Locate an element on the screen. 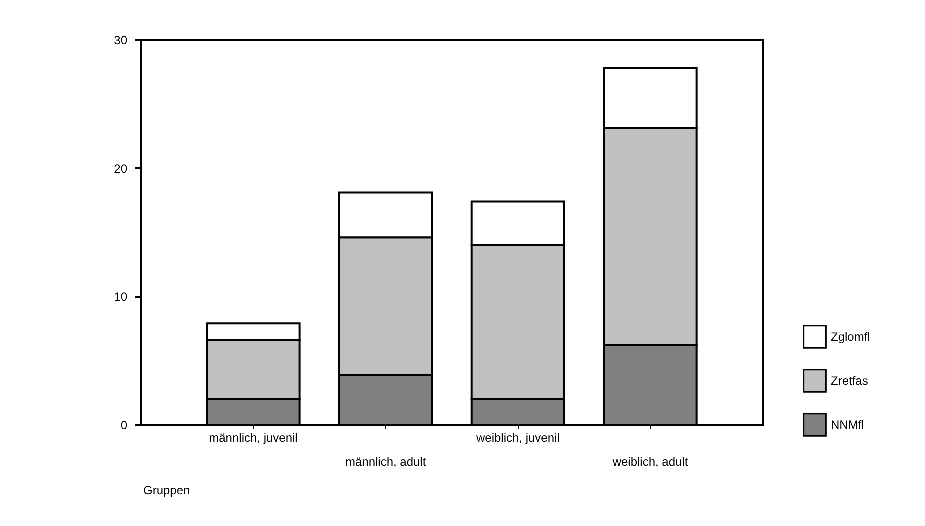 This screenshot has width=925, height=526. y-tick-label: 20 is located at coordinates (121, 169).